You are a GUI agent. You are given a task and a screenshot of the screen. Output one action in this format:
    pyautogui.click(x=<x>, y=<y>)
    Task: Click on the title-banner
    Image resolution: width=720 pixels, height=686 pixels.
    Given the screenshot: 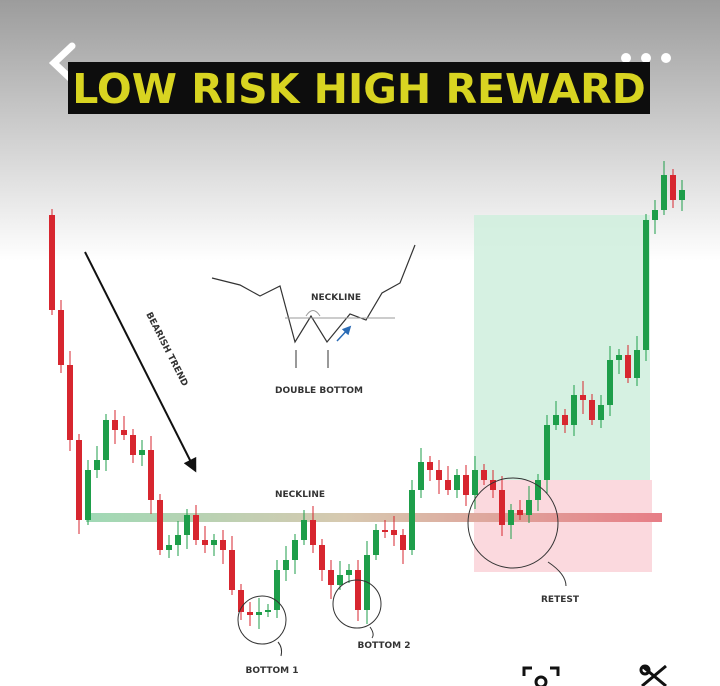 What is the action you would take?
    pyautogui.click(x=359, y=88)
    